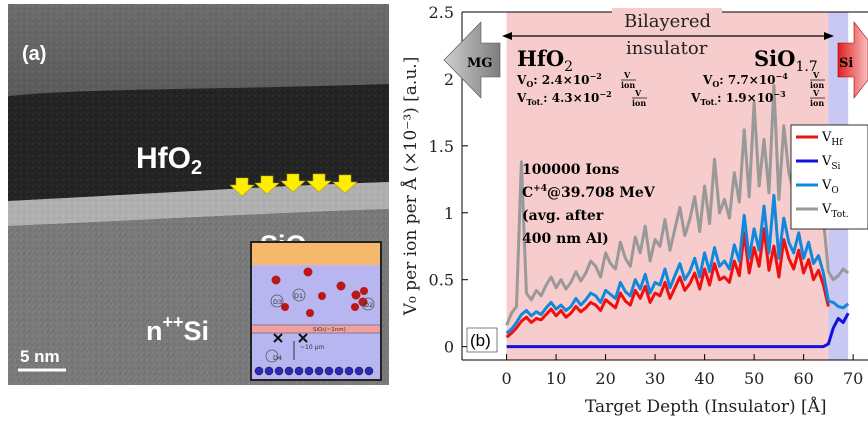  I want to click on hfo2-title: HfO2, so click(545, 60).